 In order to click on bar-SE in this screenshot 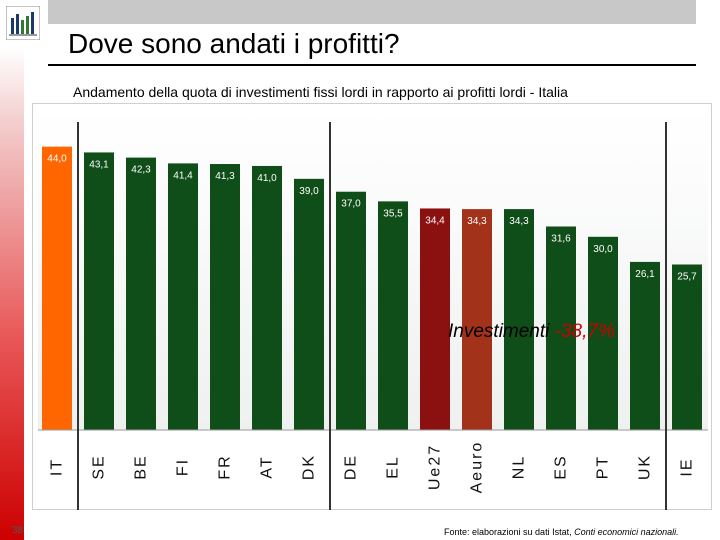, I will do `click(99, 291)`.